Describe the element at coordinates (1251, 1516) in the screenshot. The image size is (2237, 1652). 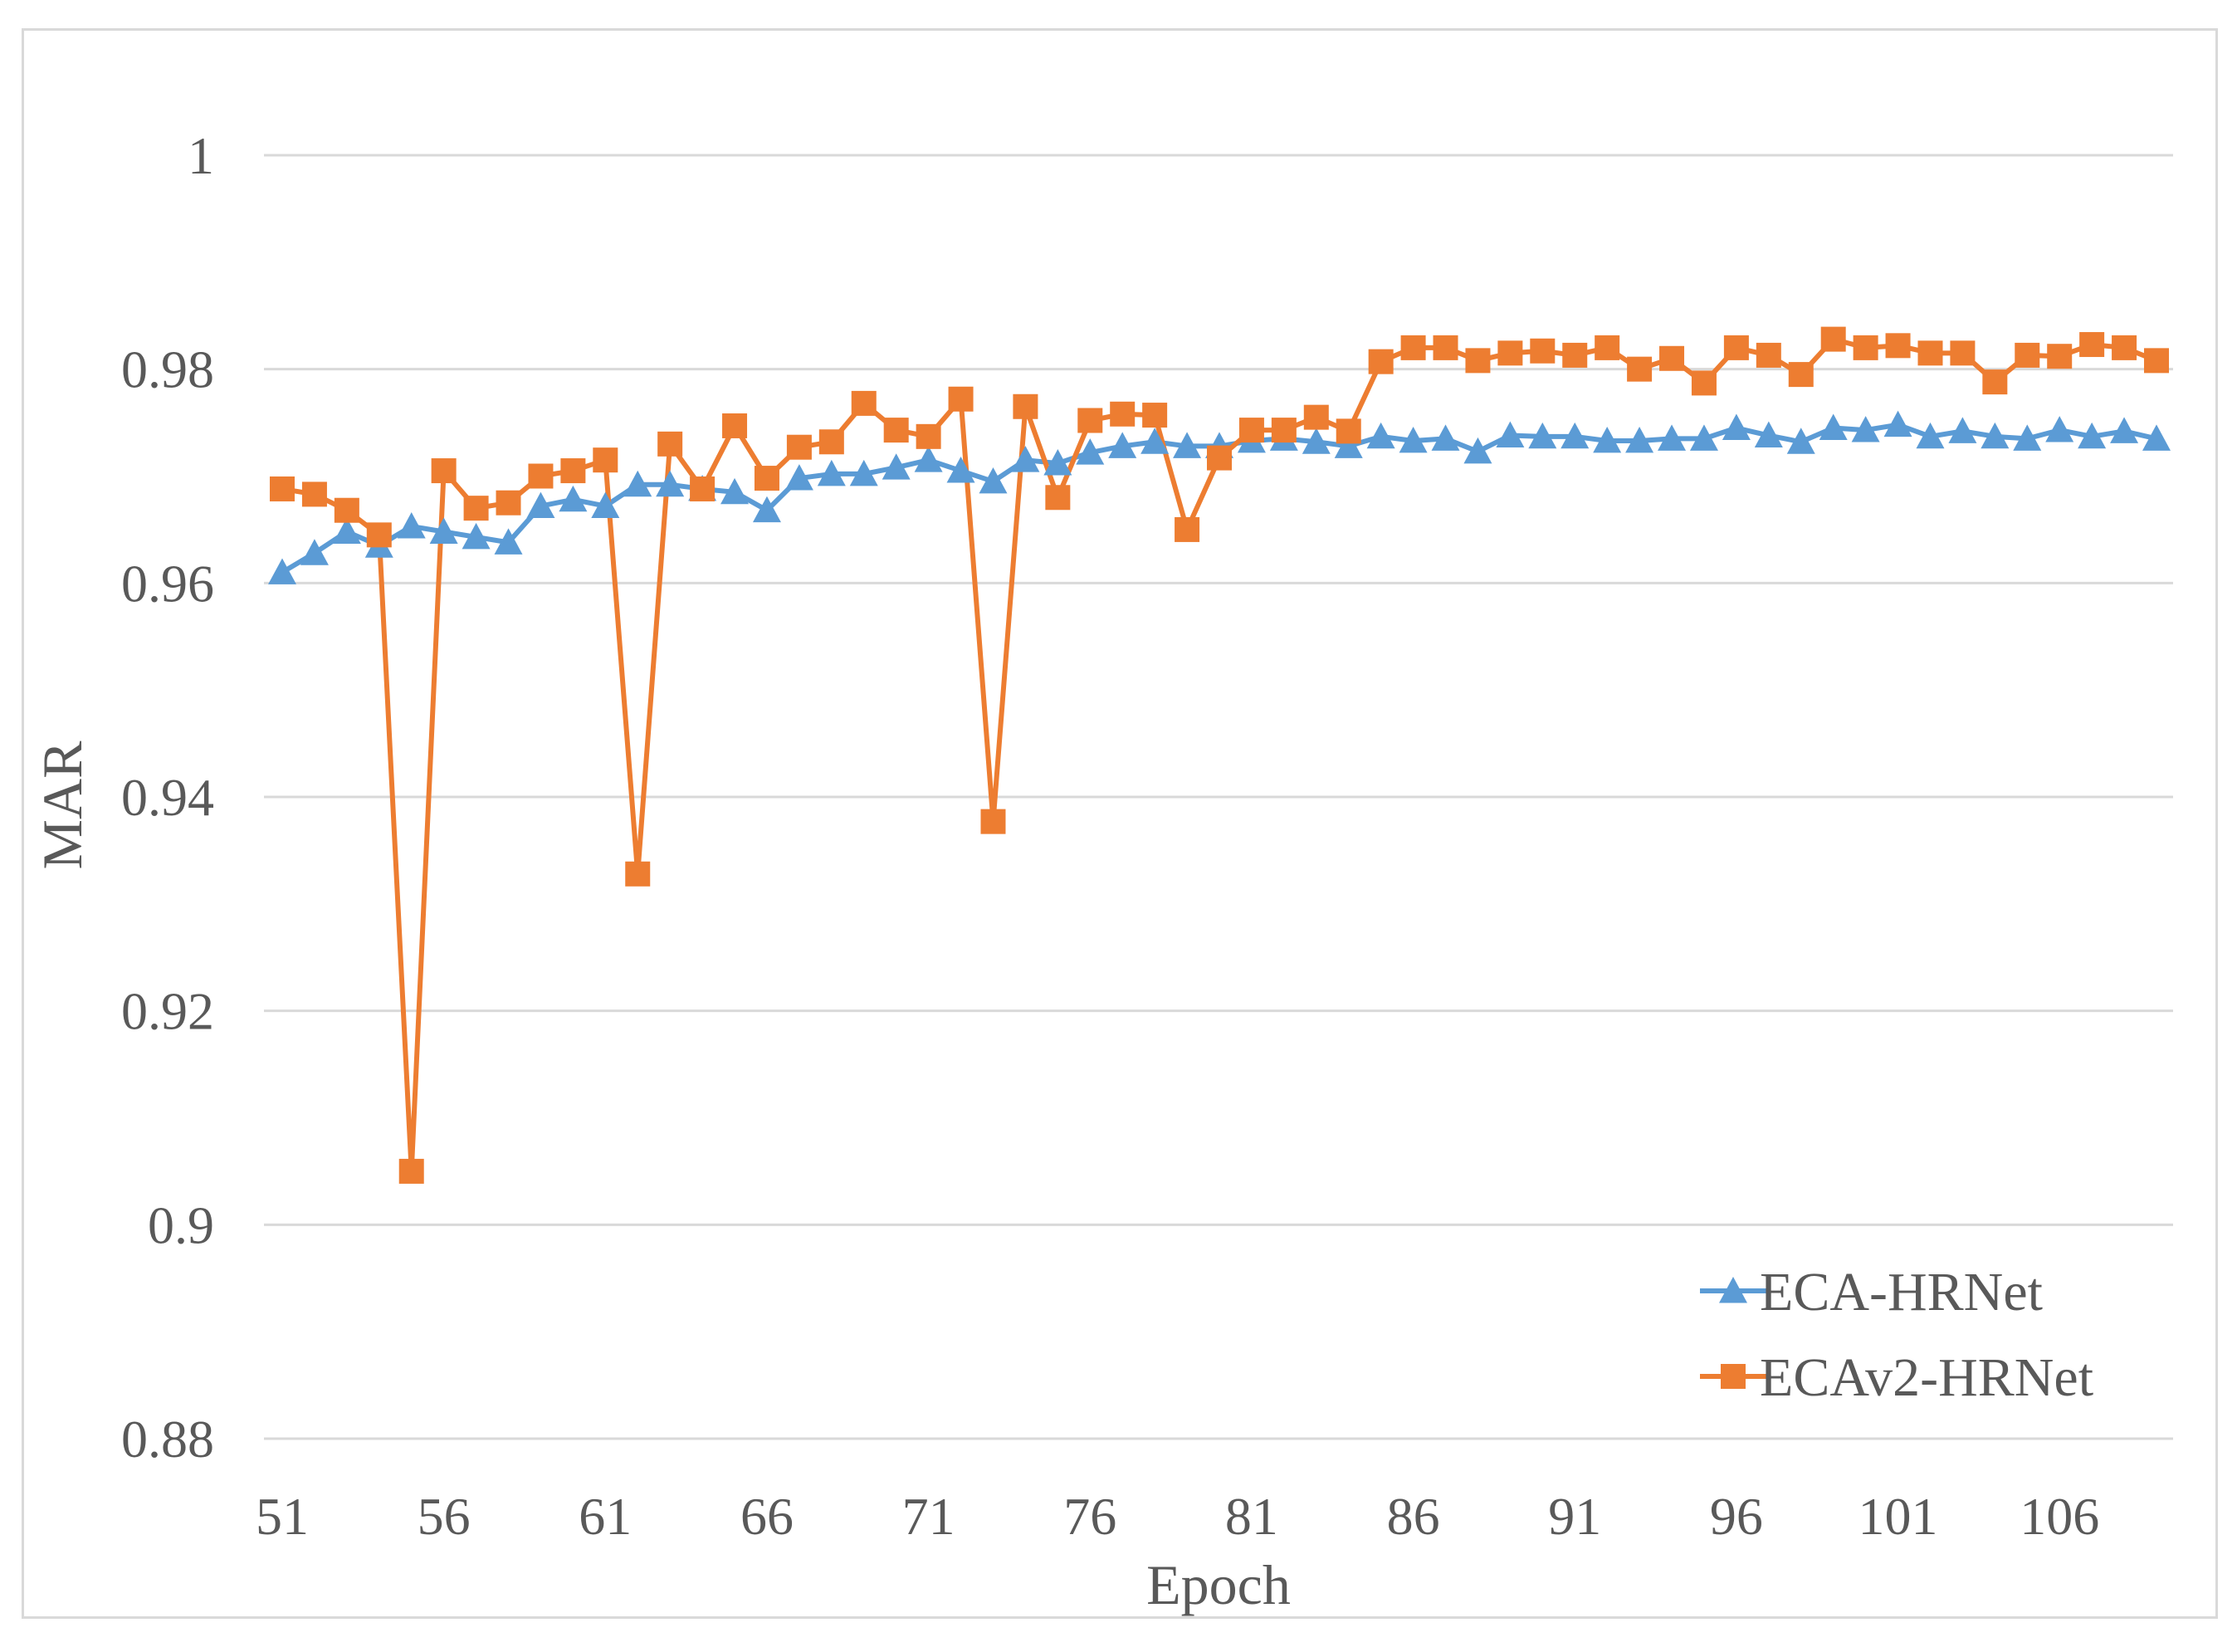
I see `x-tick-label: 81` at that location.